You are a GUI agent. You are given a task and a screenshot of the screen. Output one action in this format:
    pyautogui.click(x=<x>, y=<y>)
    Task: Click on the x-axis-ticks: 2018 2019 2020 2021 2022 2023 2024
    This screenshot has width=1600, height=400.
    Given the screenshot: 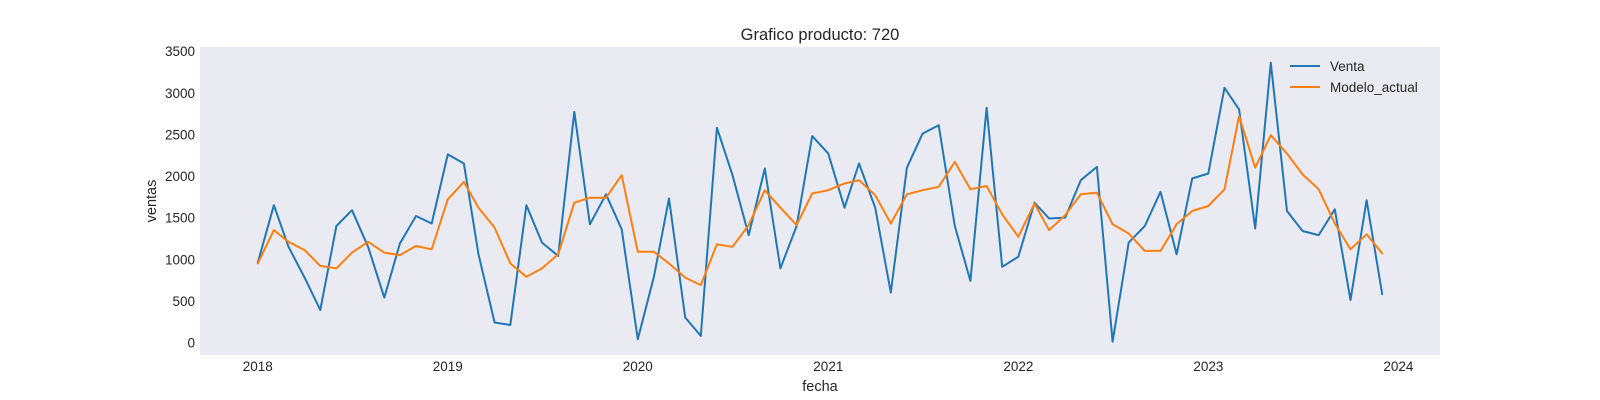 What is the action you would take?
    pyautogui.click(x=828, y=366)
    